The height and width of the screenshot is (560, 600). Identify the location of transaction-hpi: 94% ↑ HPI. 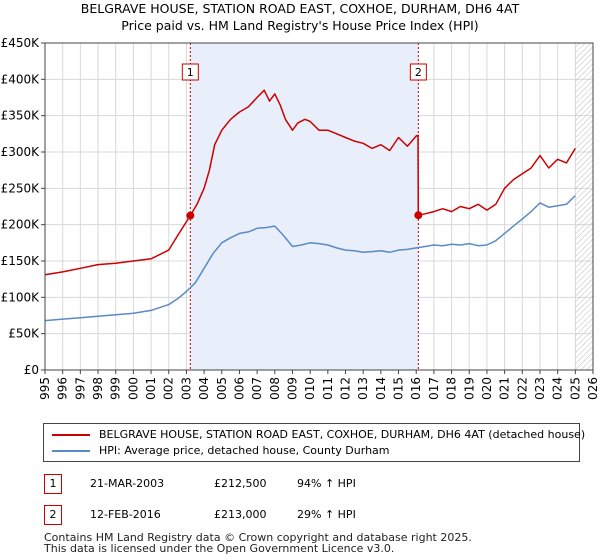
(326, 483).